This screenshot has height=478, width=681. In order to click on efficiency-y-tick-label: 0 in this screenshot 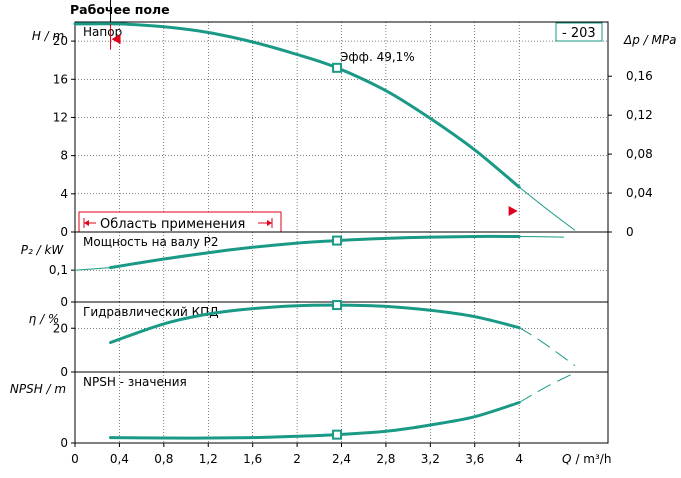, I will do `click(64, 372)`.